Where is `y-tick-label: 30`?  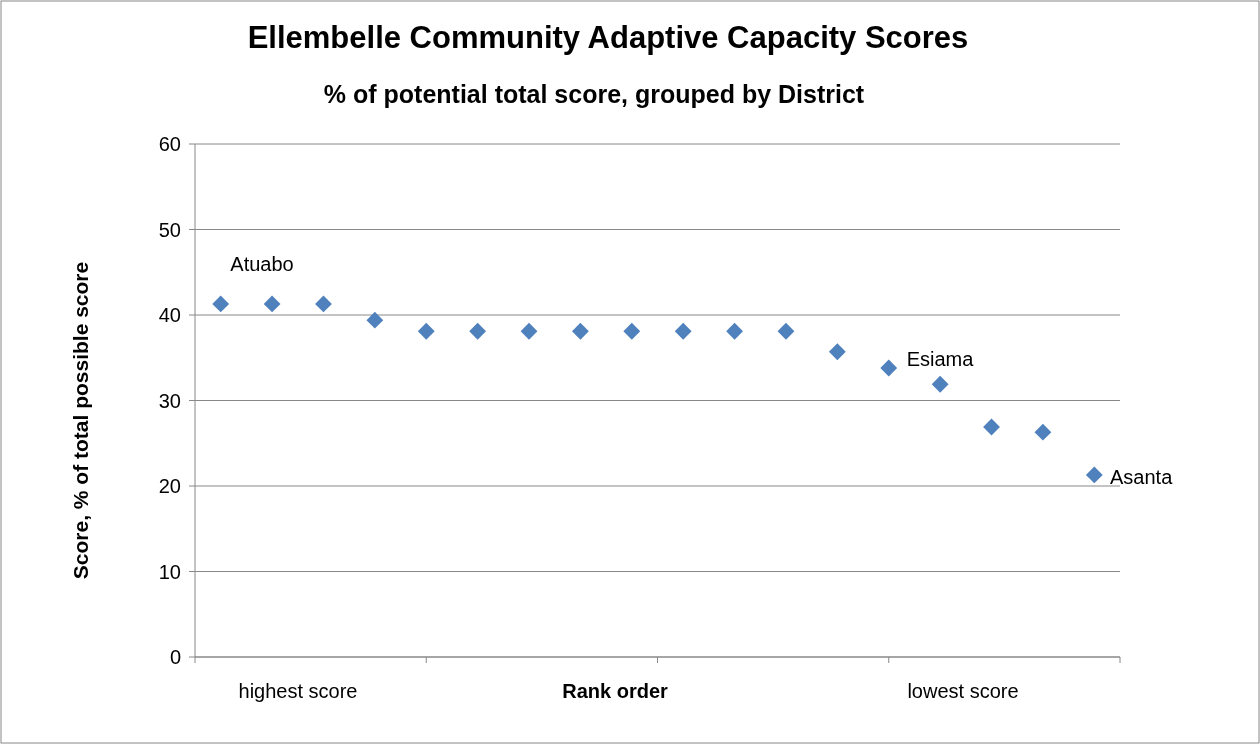
y-tick-label: 30 is located at coordinates (169, 400).